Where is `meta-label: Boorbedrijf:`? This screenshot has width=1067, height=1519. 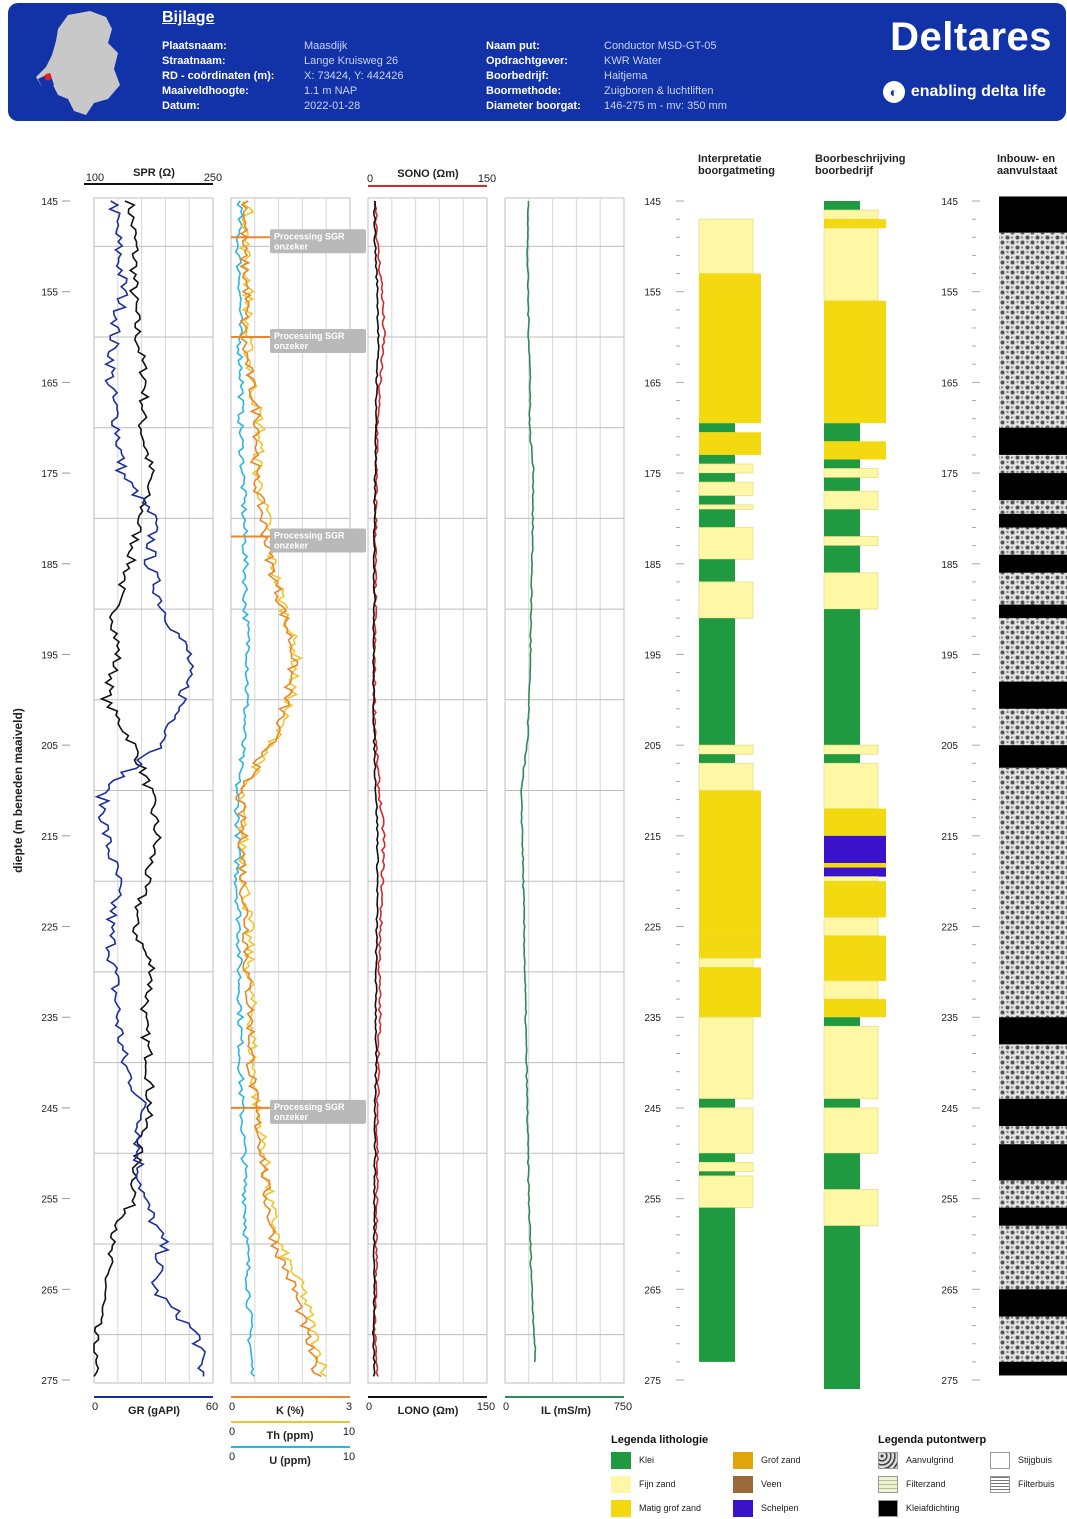 meta-label: Boorbedrijf: is located at coordinates (517, 76).